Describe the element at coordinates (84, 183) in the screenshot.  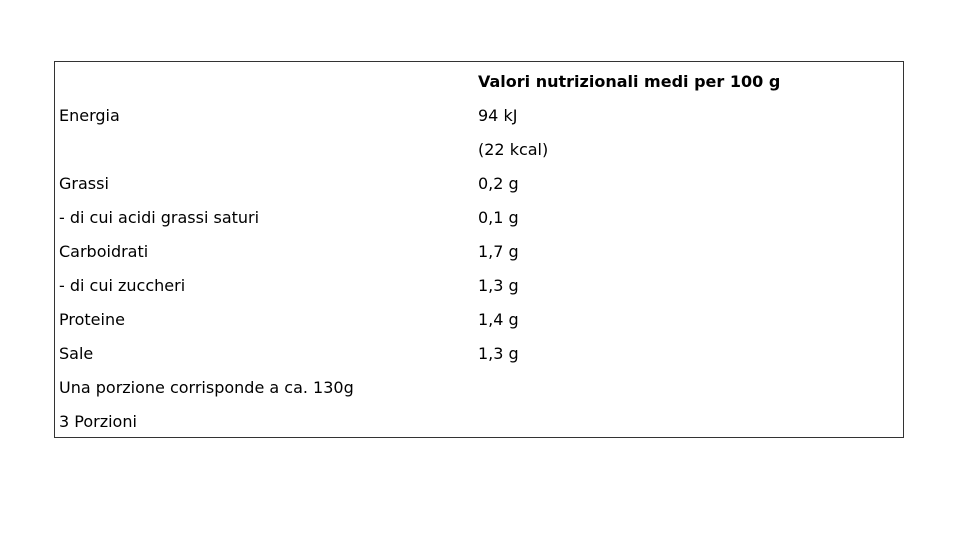
I see `nutrient-label: Grassi` at that location.